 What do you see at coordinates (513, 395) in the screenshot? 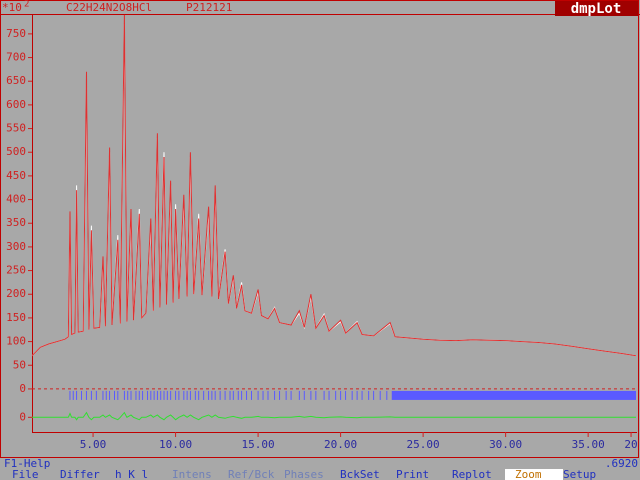
I see `reflection-band` at bounding box center [513, 395].